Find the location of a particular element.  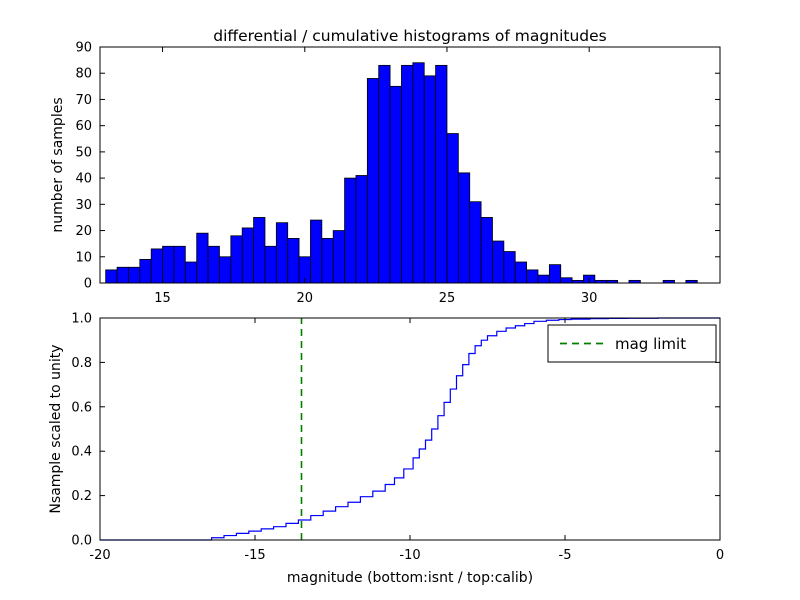

y-tick-label: 1.0 is located at coordinates (81, 319).